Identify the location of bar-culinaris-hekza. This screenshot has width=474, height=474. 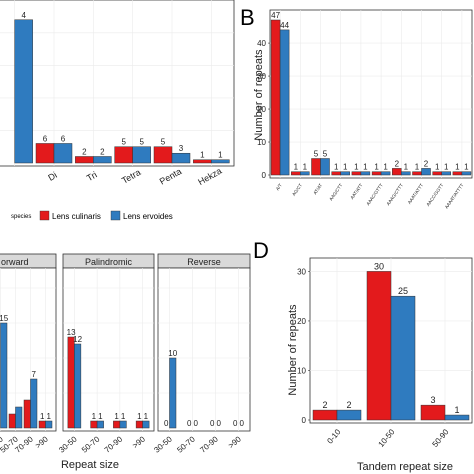
(202, 161).